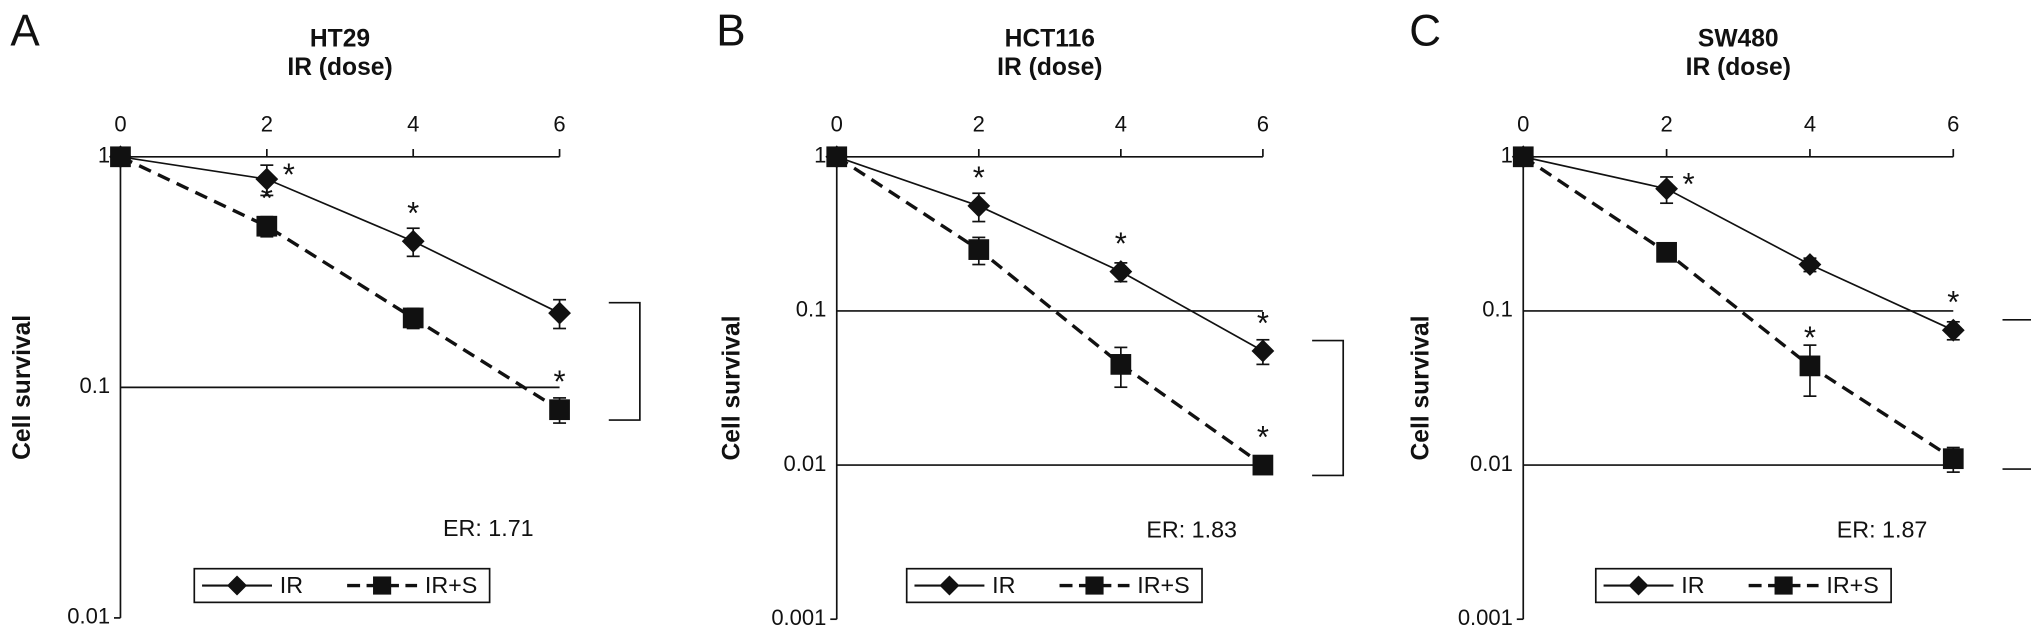 This screenshot has height=640, width=2031. I want to click on chart-title: SW480, so click(1738, 39).